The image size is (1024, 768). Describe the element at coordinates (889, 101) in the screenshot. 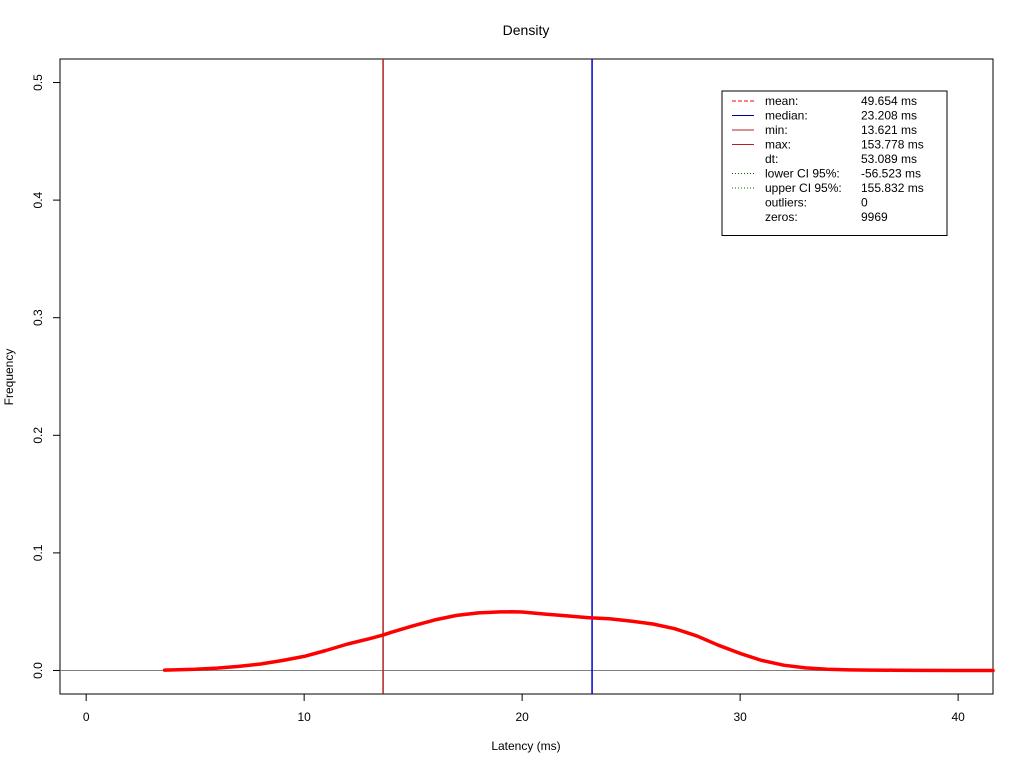

I see `legend-value: 49.654 ms` at that location.